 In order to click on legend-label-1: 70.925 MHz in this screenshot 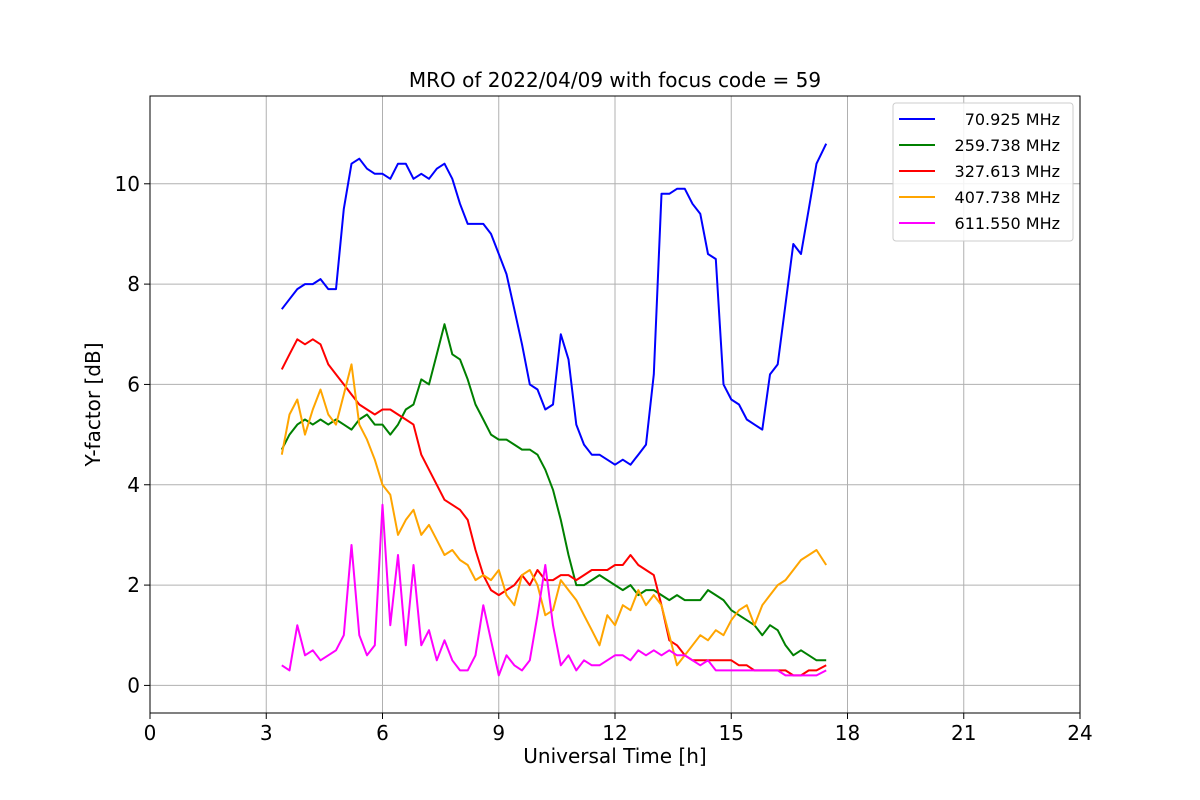, I will do `click(1012, 119)`.